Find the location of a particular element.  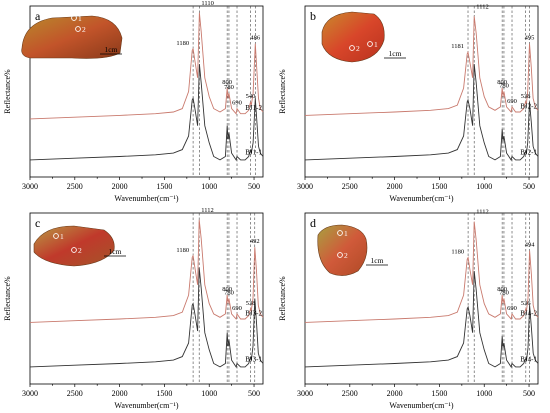

series-label: BJ1-2 is located at coordinates (253, 108).